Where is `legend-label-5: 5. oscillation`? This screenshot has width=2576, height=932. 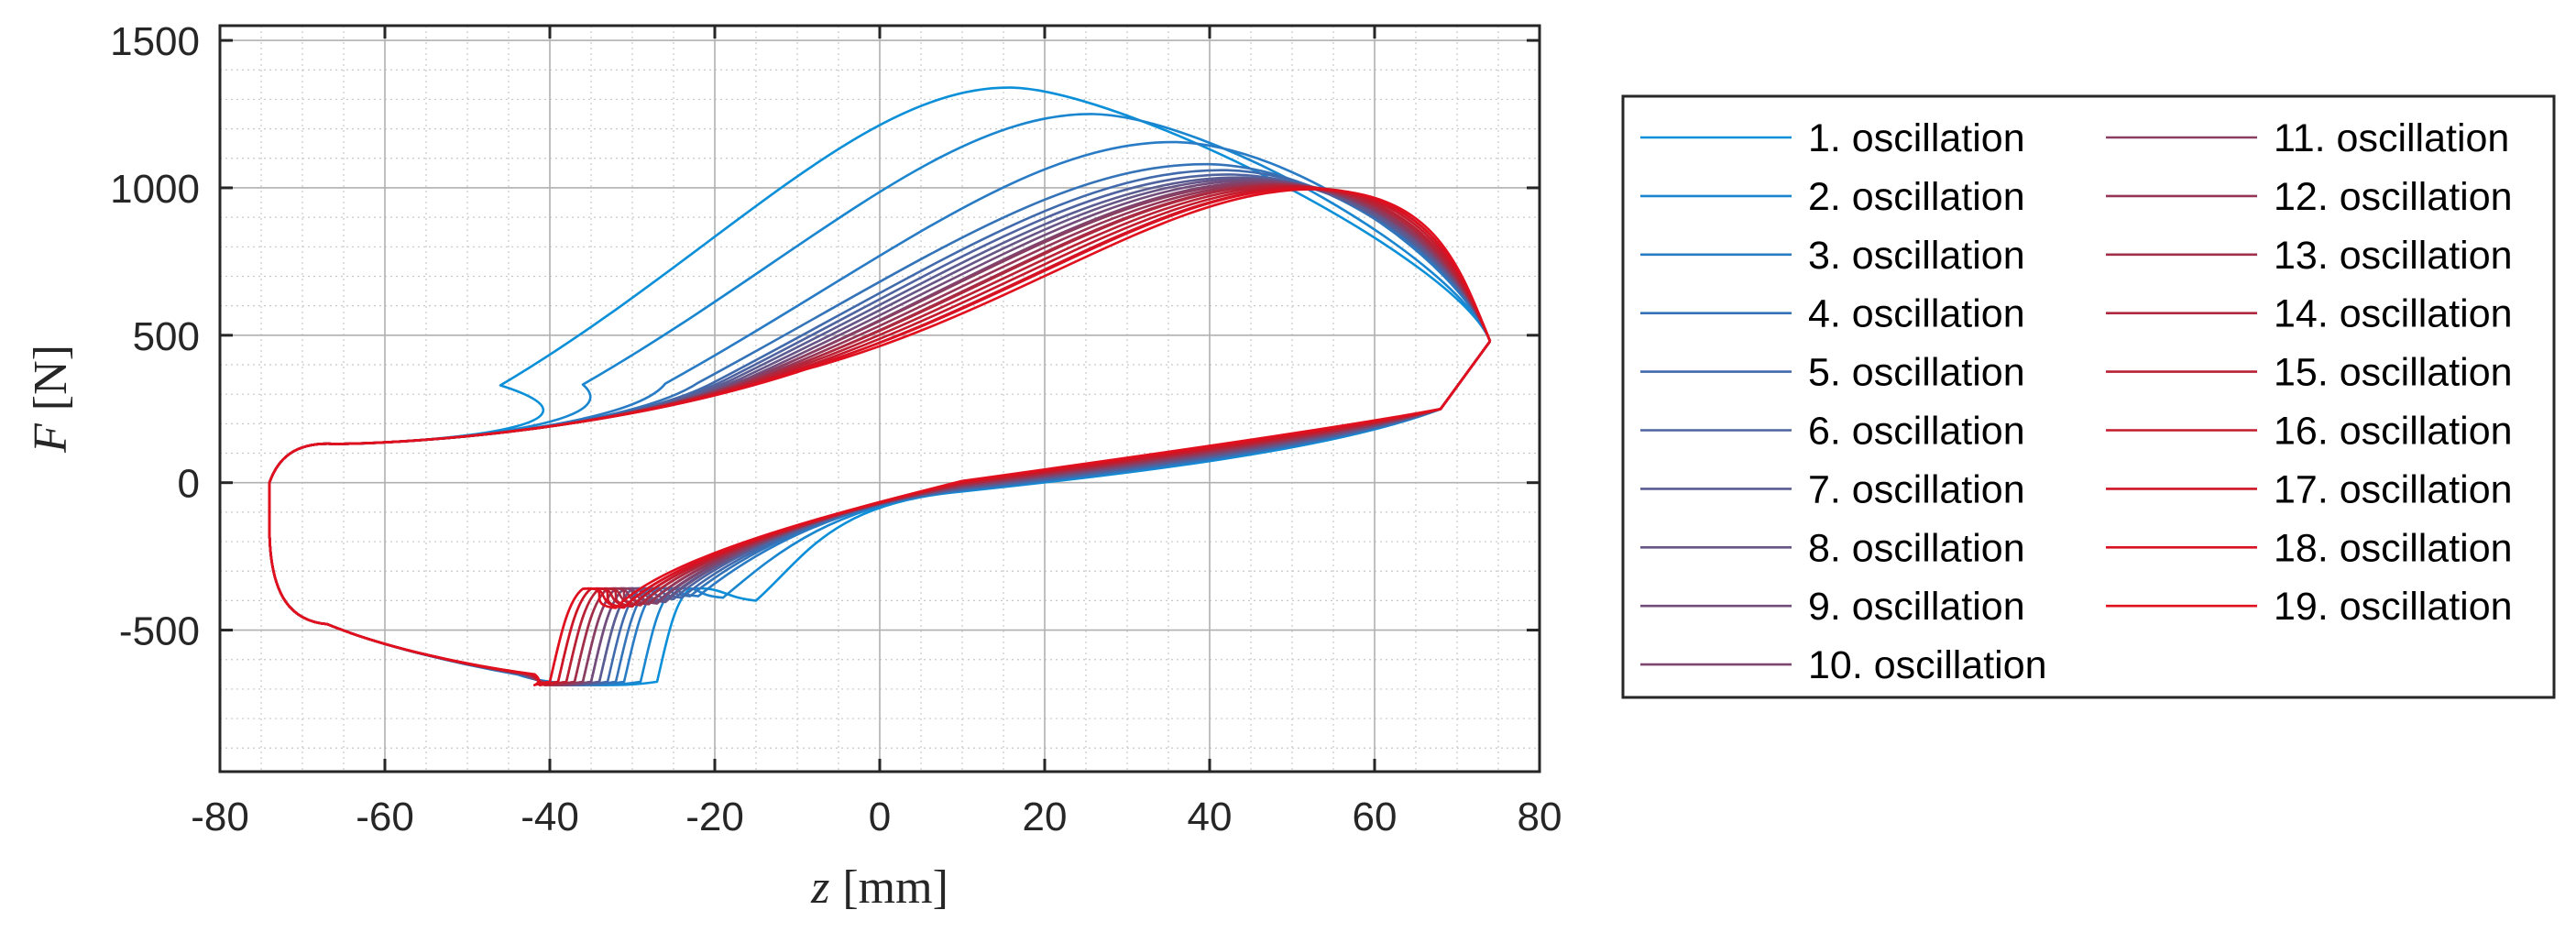 legend-label-5: 5. oscillation is located at coordinates (1916, 373).